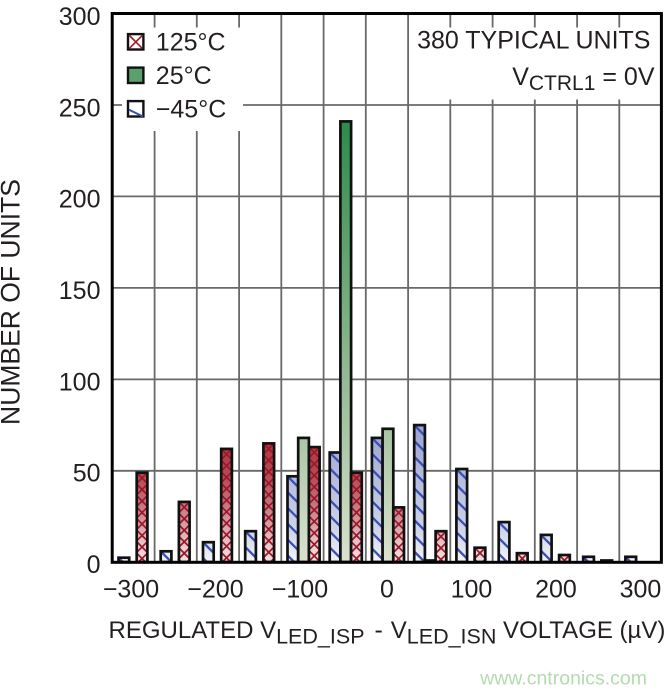 The image size is (665, 697). What do you see at coordinates (131, 589) in the screenshot?
I see `svg-text: −300` at bounding box center [131, 589].